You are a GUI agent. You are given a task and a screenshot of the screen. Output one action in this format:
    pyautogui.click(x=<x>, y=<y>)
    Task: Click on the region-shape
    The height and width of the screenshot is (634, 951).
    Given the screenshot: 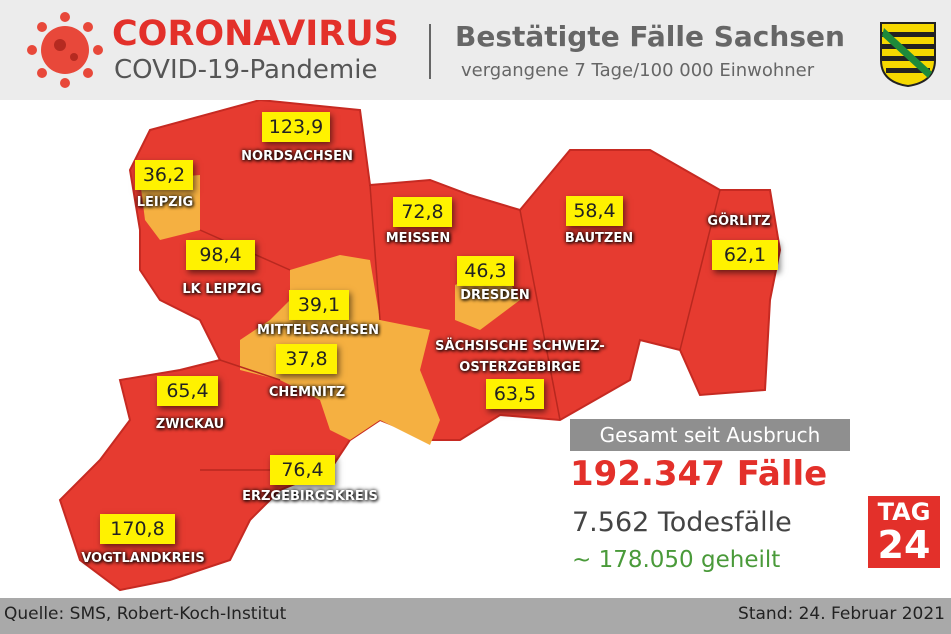 What is the action you would take?
    pyautogui.click(x=170, y=207)
    